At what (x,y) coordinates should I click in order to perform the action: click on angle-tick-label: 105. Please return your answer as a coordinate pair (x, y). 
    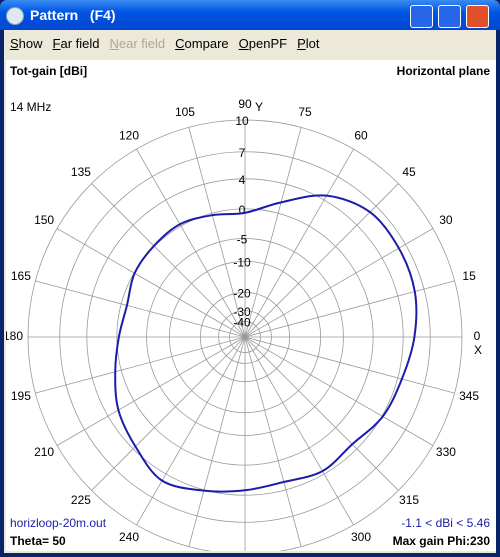
    Looking at the image, I should click on (185, 112).